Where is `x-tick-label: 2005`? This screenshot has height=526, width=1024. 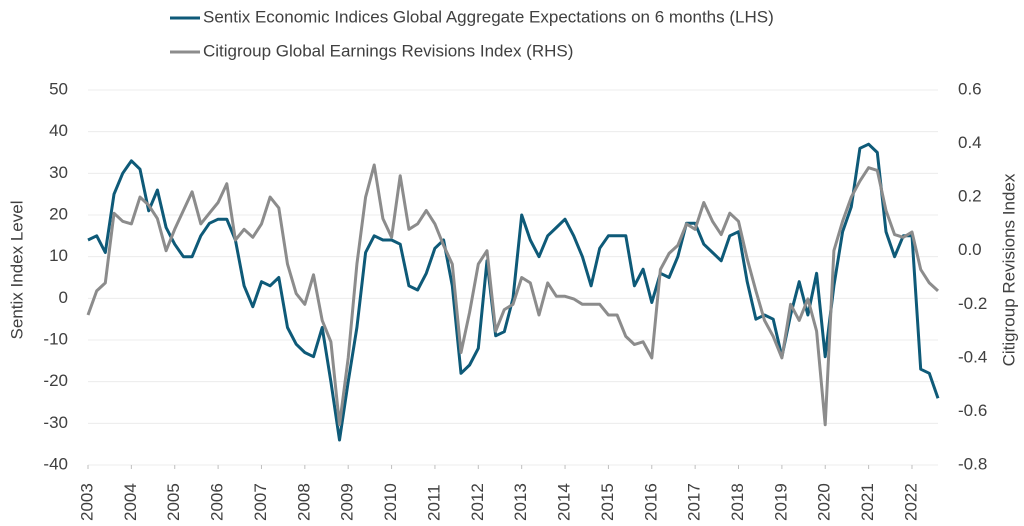 x-tick-label: 2005 is located at coordinates (173, 502).